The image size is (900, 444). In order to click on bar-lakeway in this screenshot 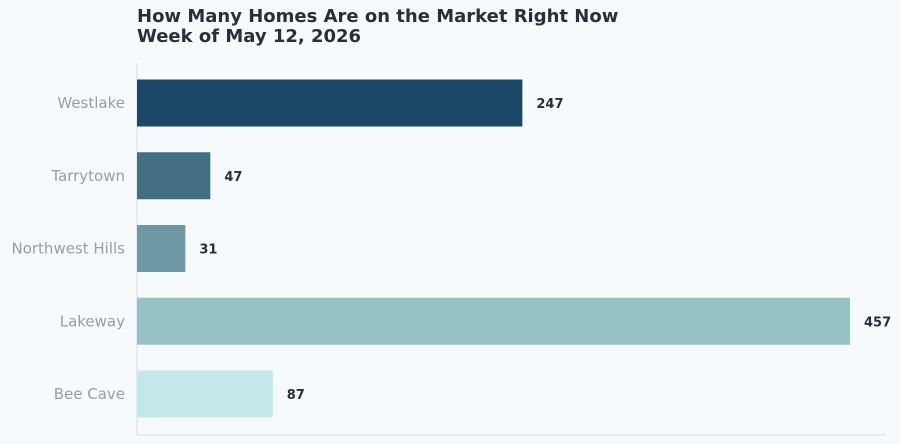, I will do `click(493, 321)`.